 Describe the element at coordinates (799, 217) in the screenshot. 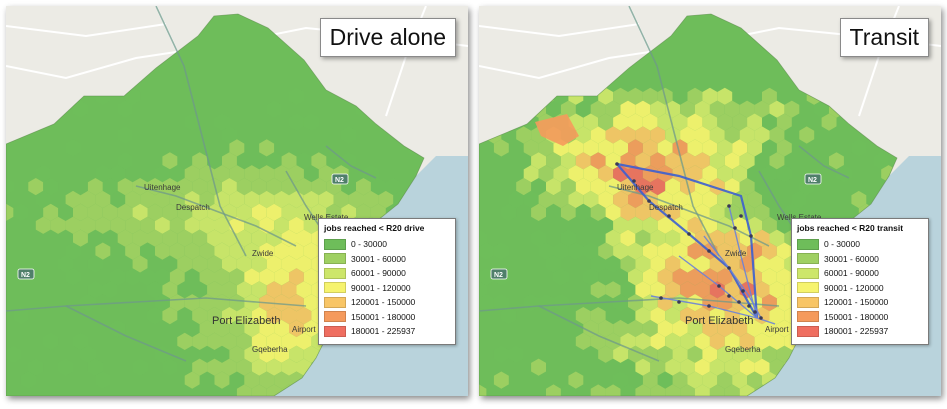

I see `place-label-wells-estate: Wells Estate` at that location.